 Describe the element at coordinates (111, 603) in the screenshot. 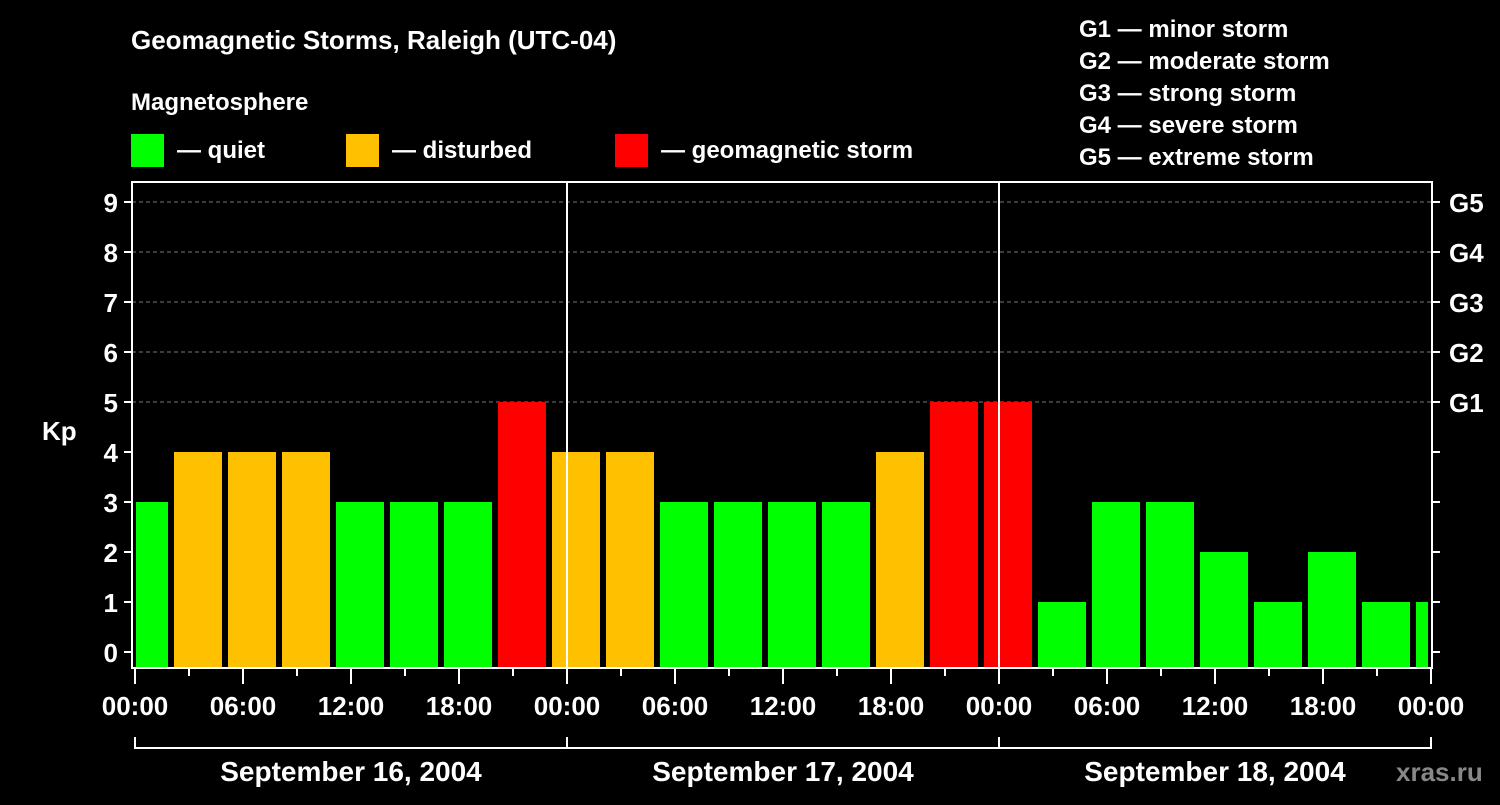

I see `y-tick-label: 1` at that location.